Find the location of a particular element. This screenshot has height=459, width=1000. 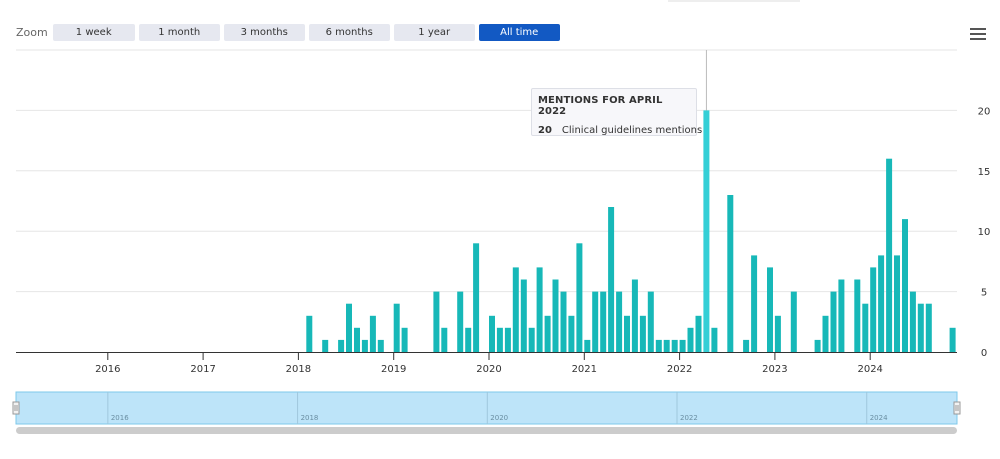

y-tick-label: 5 is located at coordinates (984, 293).